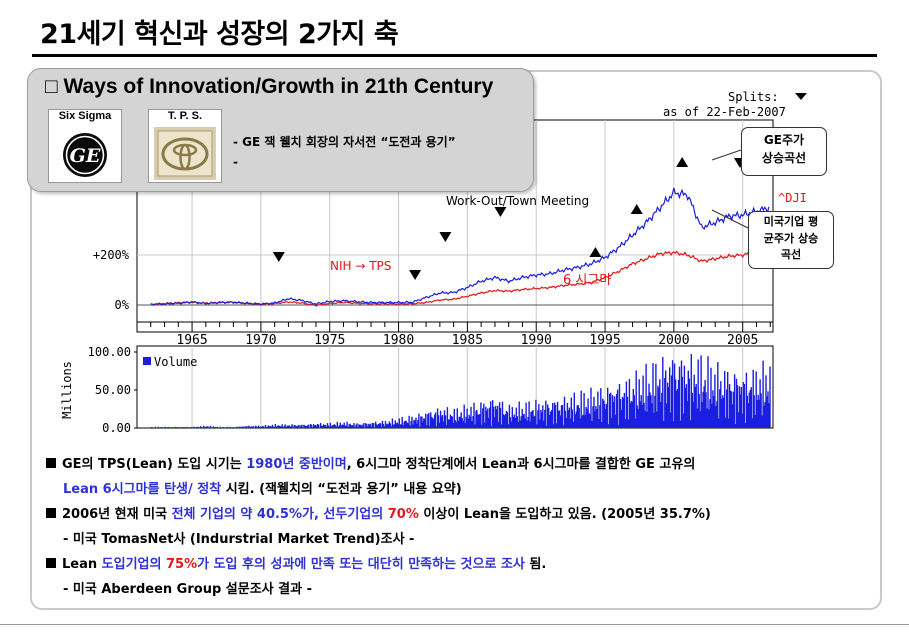 The height and width of the screenshot is (635, 909). Describe the element at coordinates (185, 116) in the screenshot. I see `tps-label: T. P. S.` at that location.